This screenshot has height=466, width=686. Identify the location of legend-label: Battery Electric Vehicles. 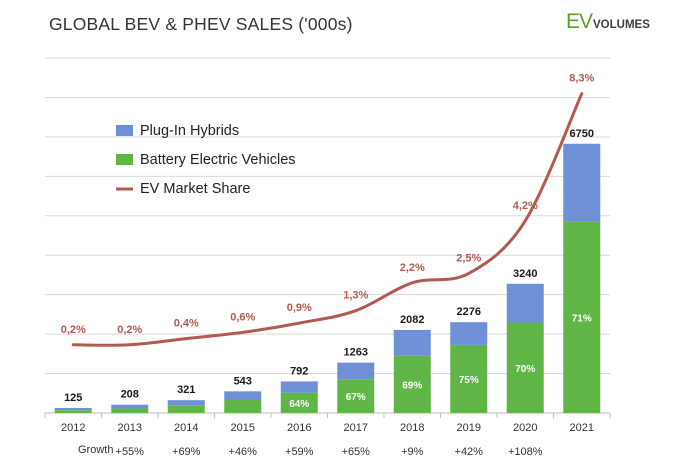
(218, 160).